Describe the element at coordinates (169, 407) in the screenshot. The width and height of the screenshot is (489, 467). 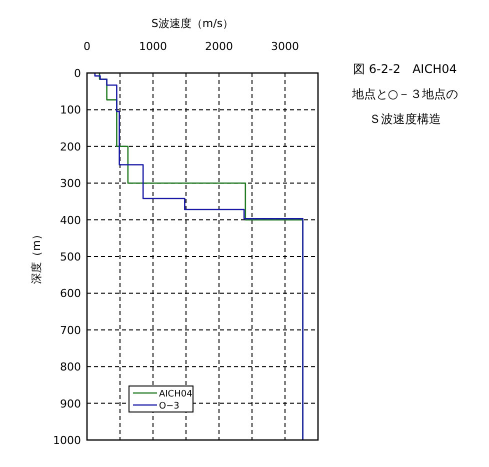
I see `legend-label: O−3` at that location.